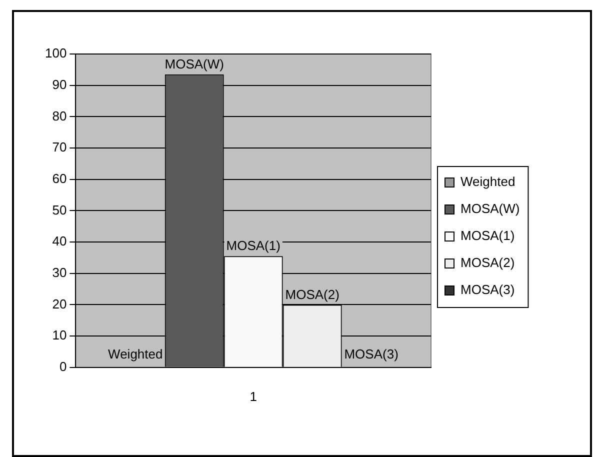 This screenshot has height=457, width=599. What do you see at coordinates (63, 366) in the screenshot?
I see `y-tick-label: 0` at bounding box center [63, 366].